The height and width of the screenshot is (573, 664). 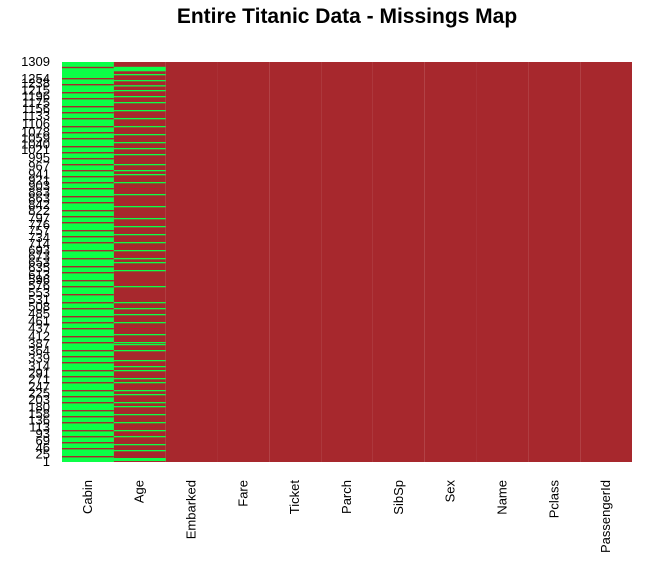 I want to click on row-tick-label: 485, so click(x=39, y=313).